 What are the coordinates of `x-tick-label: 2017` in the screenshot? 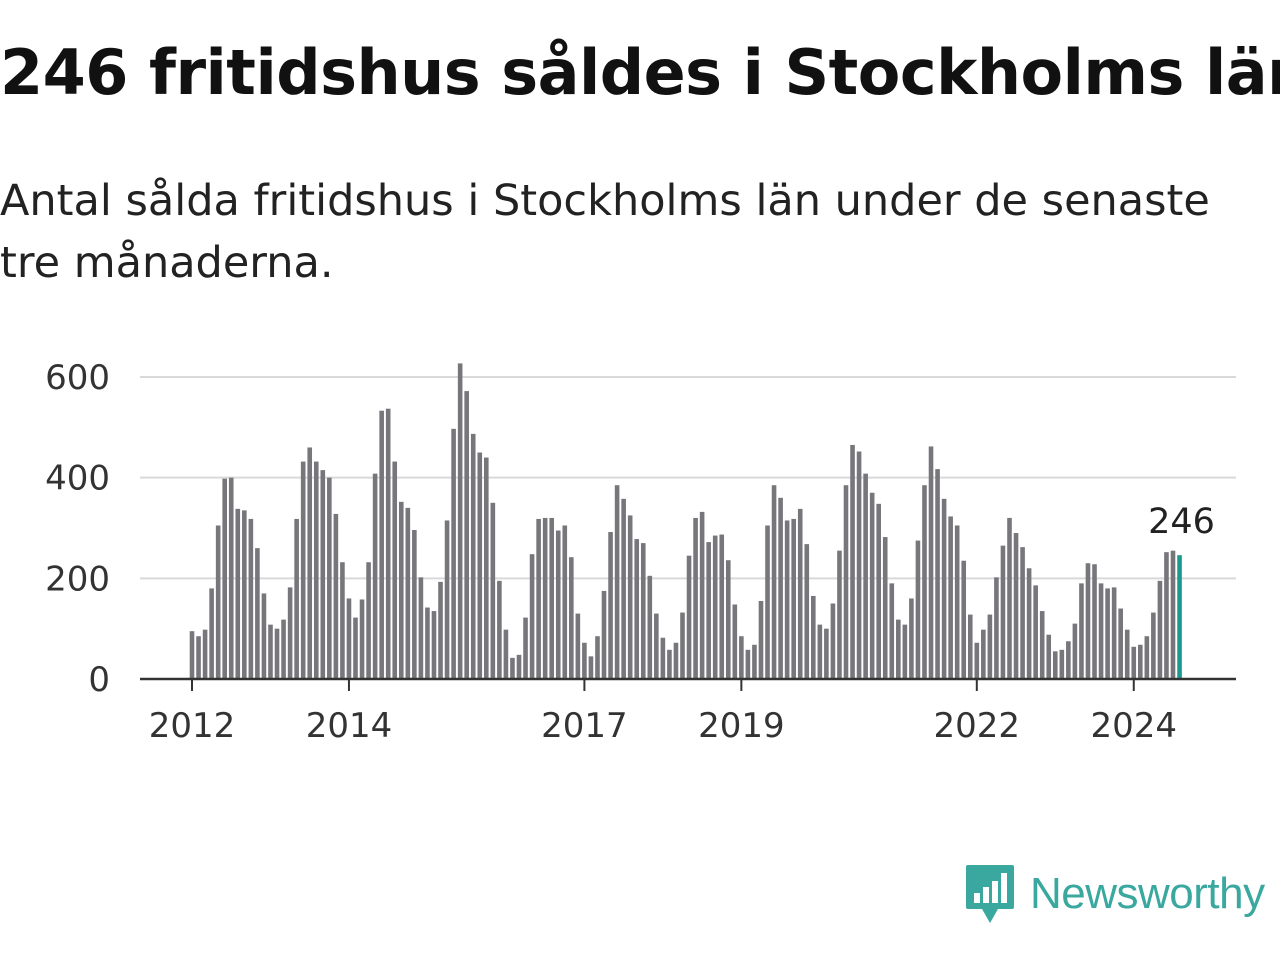 It's located at (584, 726).